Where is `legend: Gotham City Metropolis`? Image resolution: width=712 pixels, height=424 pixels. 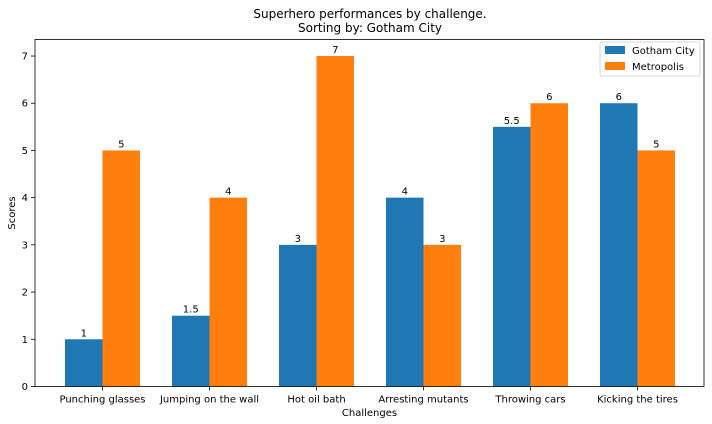
legend: Gotham City Metropolis is located at coordinates (650, 59).